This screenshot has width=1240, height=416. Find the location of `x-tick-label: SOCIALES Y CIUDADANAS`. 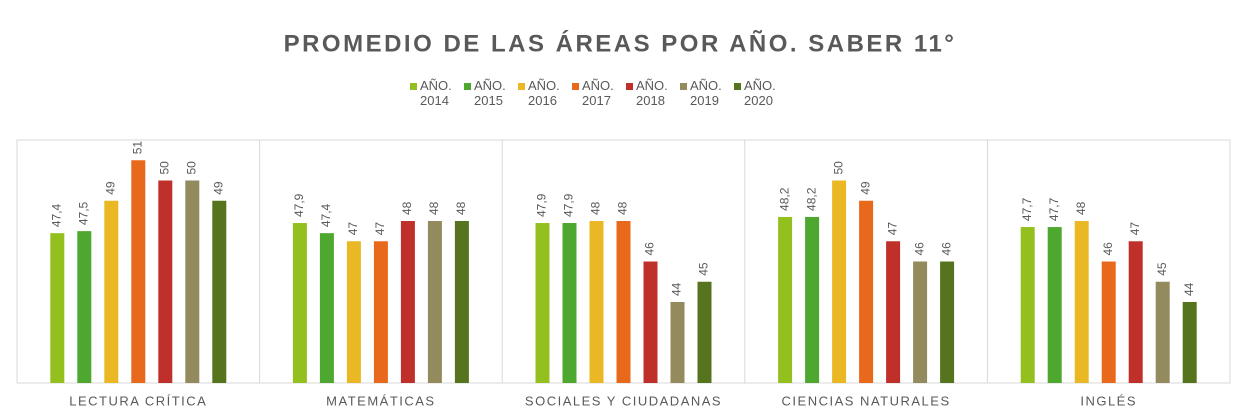

x-tick-label: SOCIALES Y CIUDADANAS is located at coordinates (623, 400).